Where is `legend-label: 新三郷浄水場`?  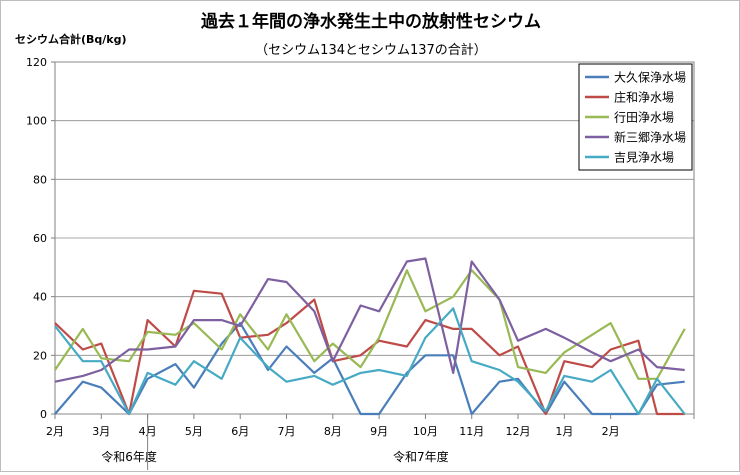
legend-label: 新三郷浄水場 is located at coordinates (650, 137).